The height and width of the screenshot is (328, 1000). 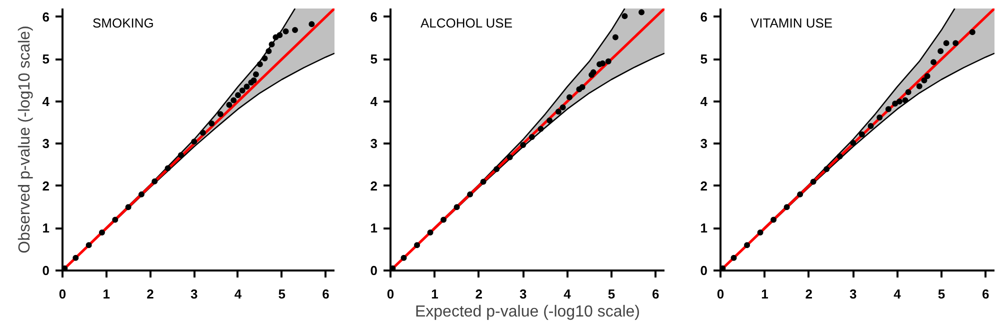 I want to click on x-axis-title: Expected p-value (-log10 scale), so click(x=527, y=312).